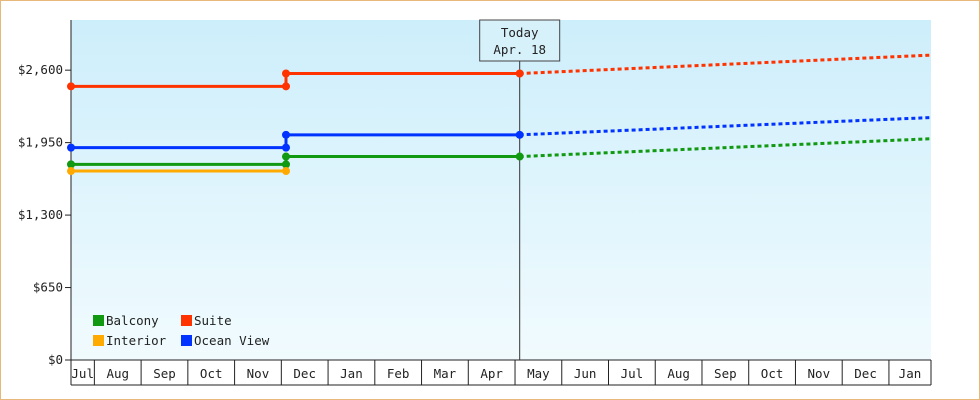 The image size is (980, 400). I want to click on today-label: Today, so click(520, 32).